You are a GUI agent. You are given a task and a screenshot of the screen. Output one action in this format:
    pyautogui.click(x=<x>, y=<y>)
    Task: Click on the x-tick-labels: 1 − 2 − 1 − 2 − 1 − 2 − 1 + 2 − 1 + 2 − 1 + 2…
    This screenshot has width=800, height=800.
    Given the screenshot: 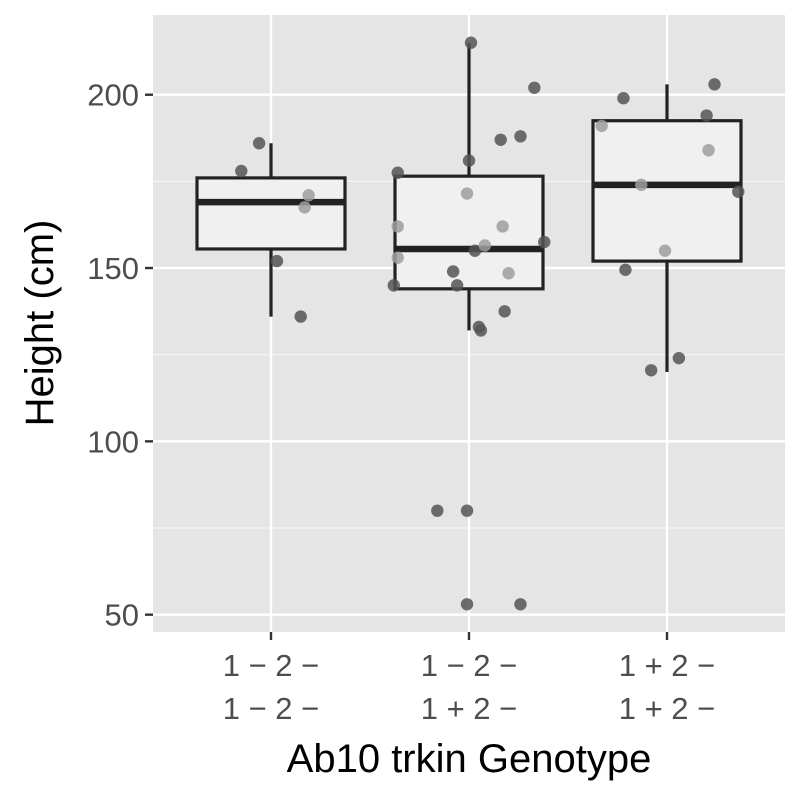 What is the action you would take?
    pyautogui.click(x=469, y=687)
    